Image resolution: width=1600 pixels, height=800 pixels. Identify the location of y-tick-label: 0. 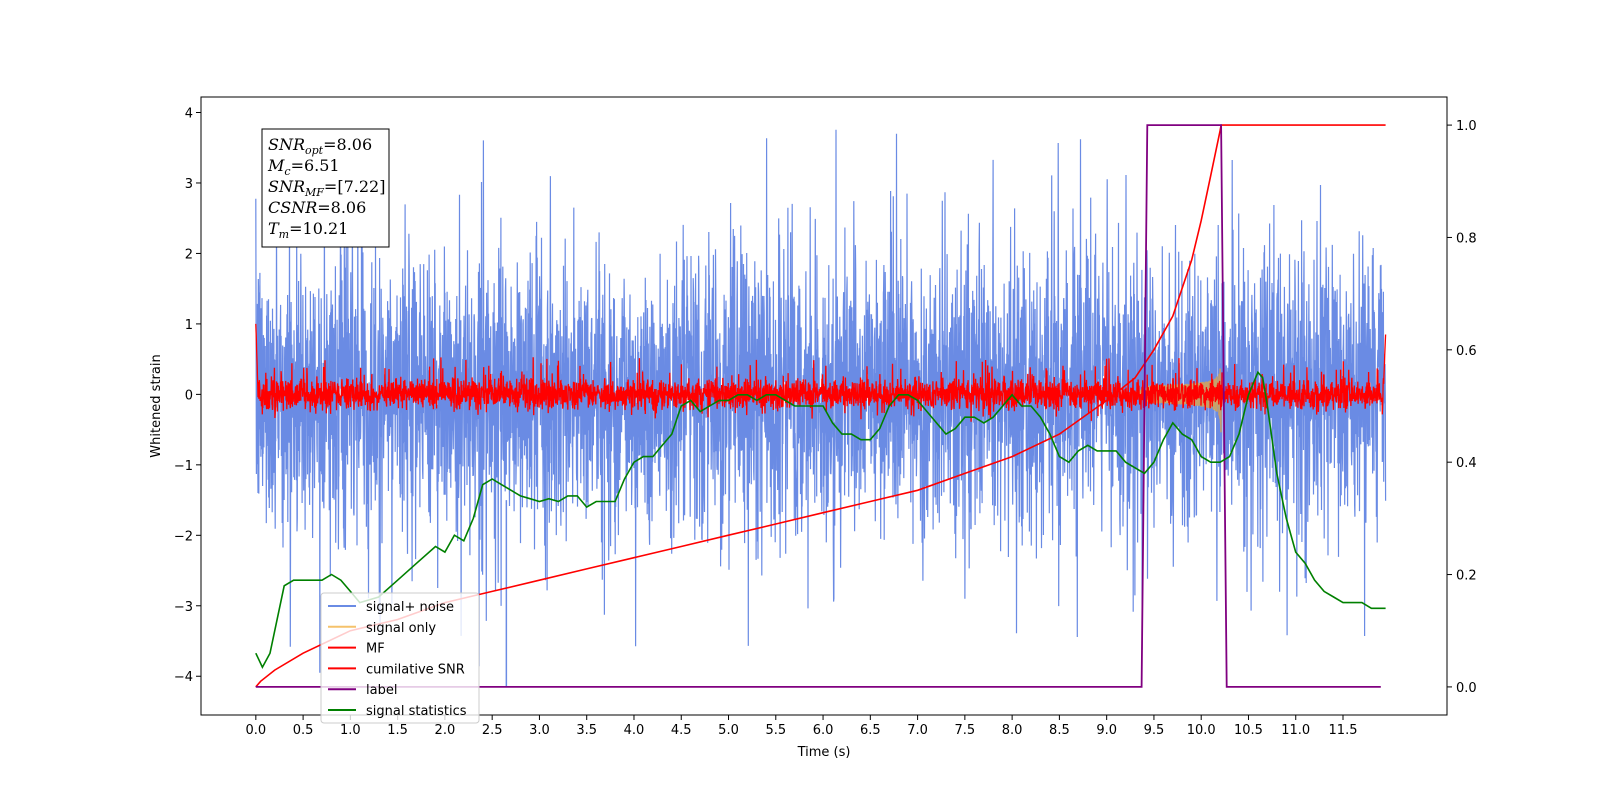
(189, 395).